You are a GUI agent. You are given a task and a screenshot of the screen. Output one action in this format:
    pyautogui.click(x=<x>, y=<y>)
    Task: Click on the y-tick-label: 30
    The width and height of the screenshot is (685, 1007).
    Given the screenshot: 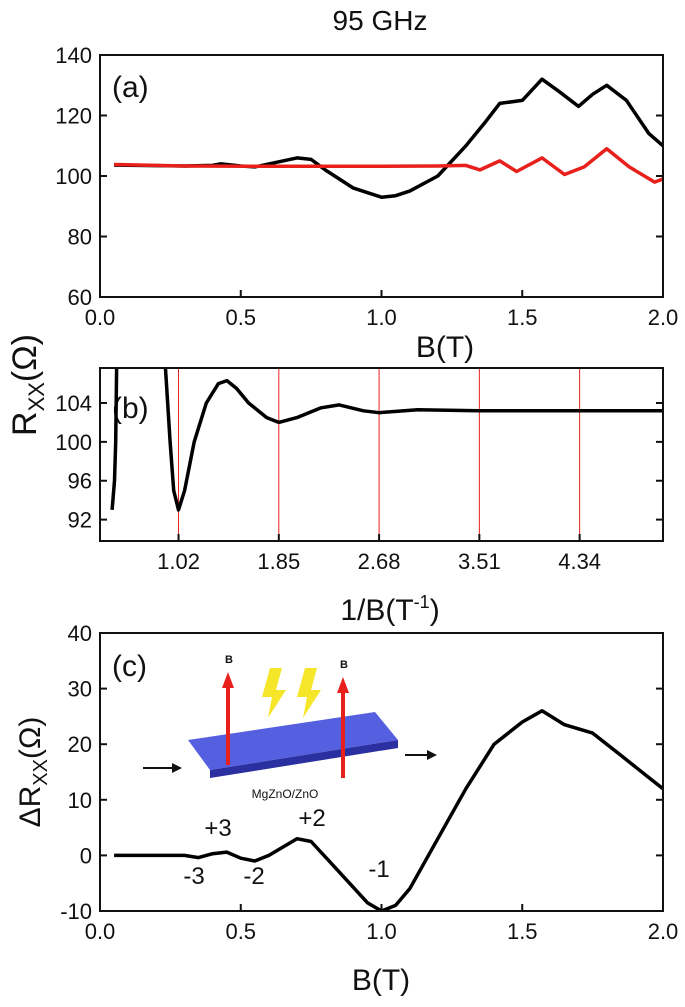 What is the action you would take?
    pyautogui.click(x=80, y=689)
    